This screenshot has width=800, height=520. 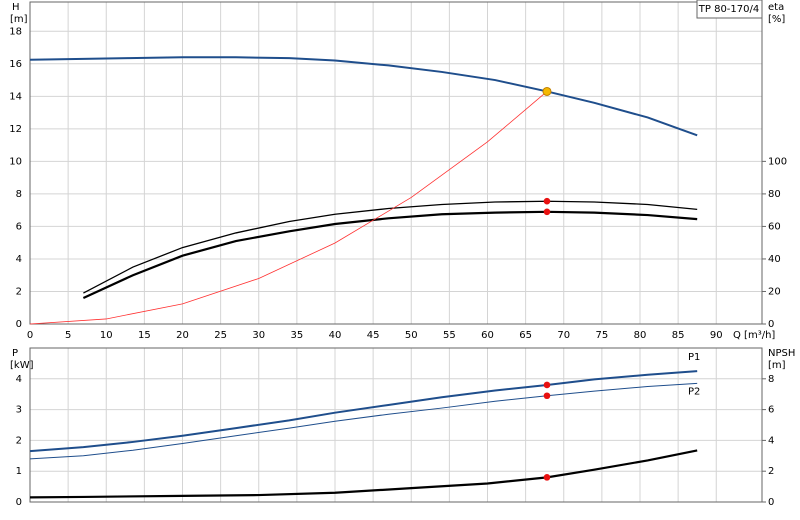 I want to click on x-tick-label: 45, so click(x=373, y=335).